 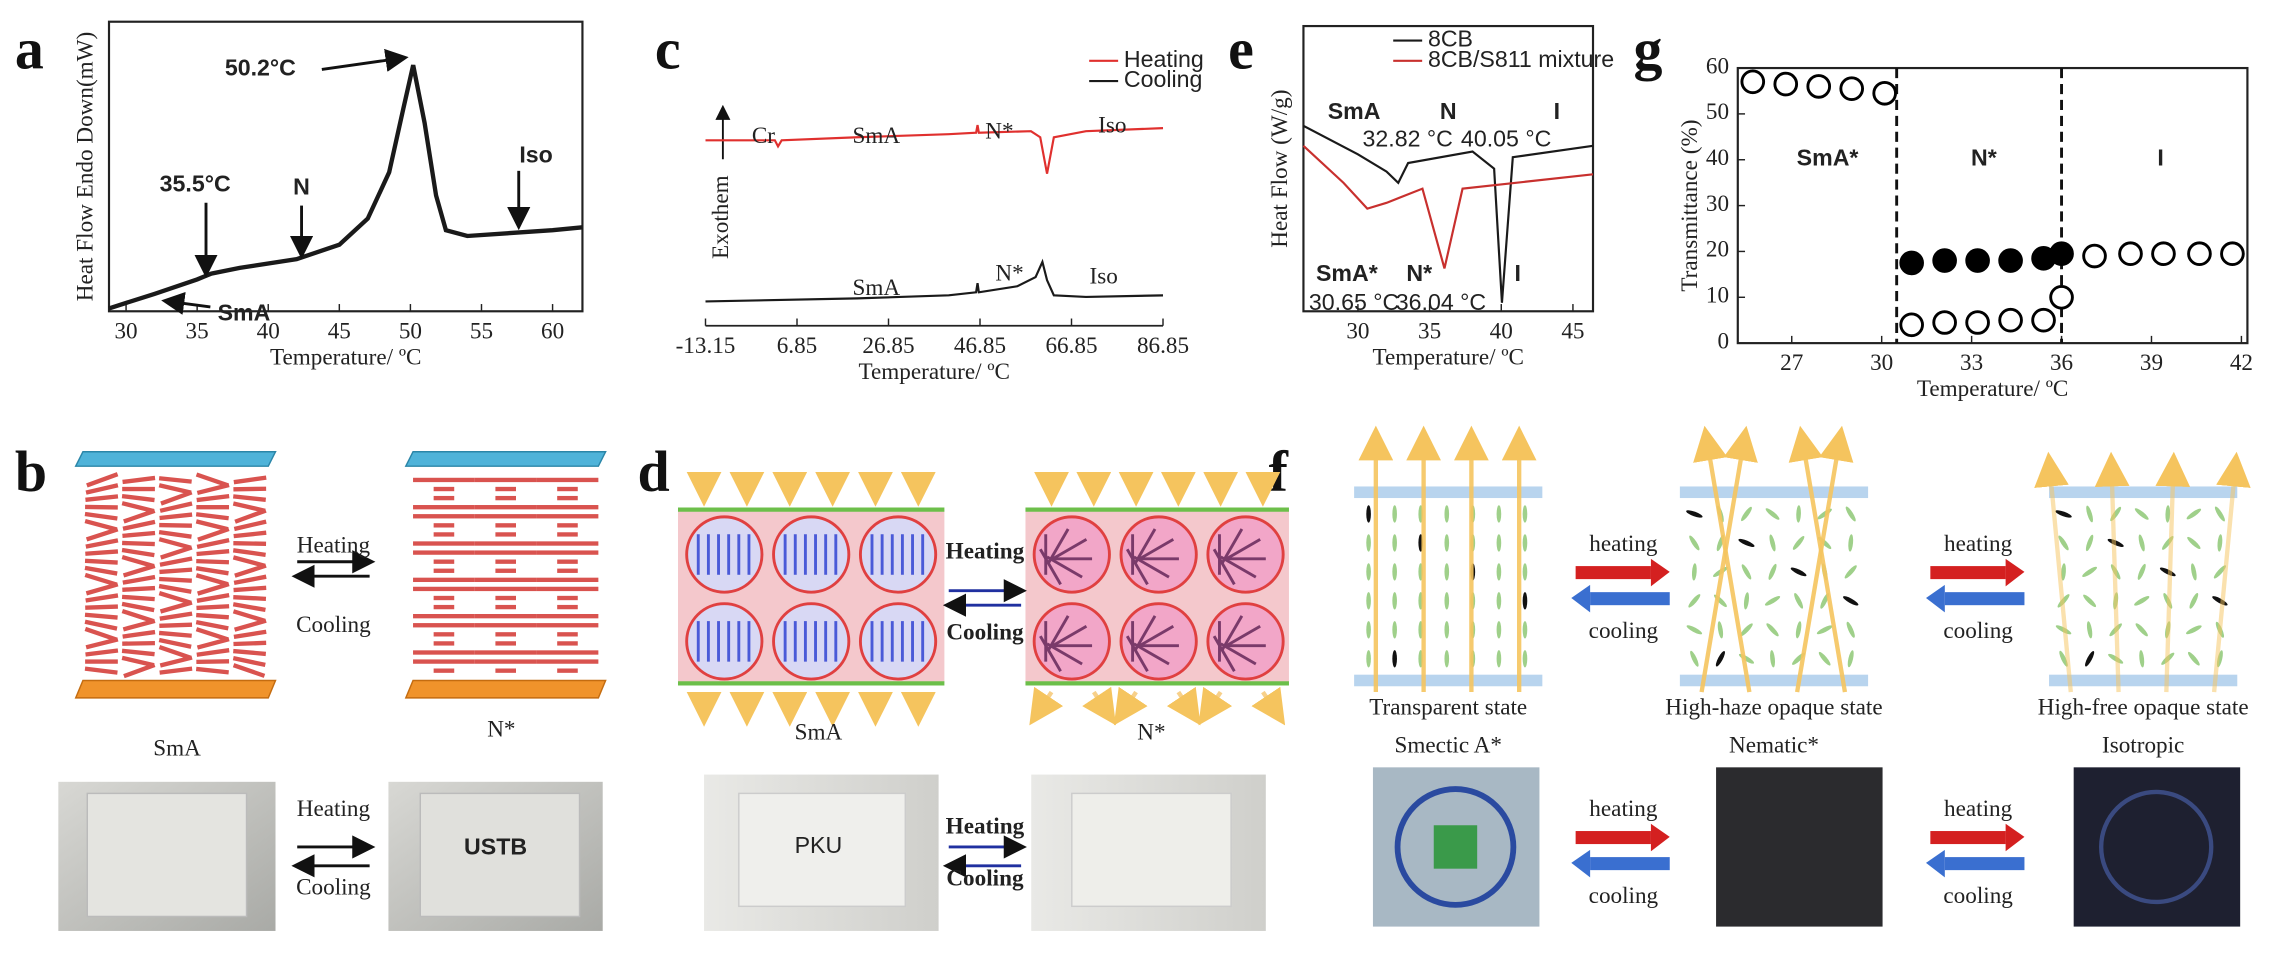 What do you see at coordinates (334, 546) in the screenshot?
I see `label: Heating` at bounding box center [334, 546].